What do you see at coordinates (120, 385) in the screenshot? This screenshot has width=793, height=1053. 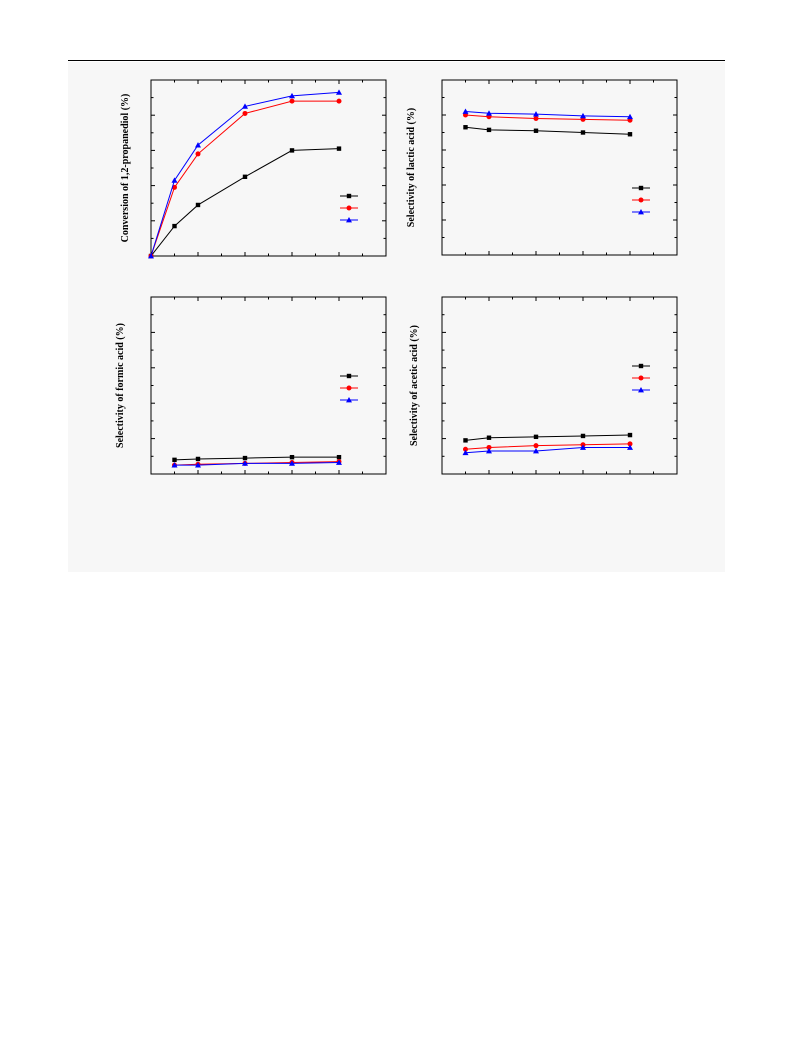 I see `y-axis-label: Selectivity of formic acid (%)` at bounding box center [120, 385].